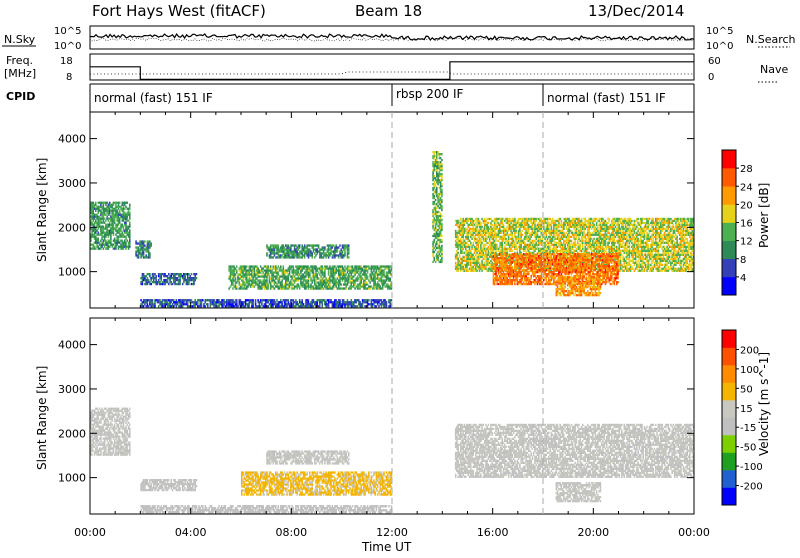 The image size is (800, 558). What do you see at coordinates (714, 61) in the screenshot?
I see `nave-tick-top: 60` at bounding box center [714, 61].